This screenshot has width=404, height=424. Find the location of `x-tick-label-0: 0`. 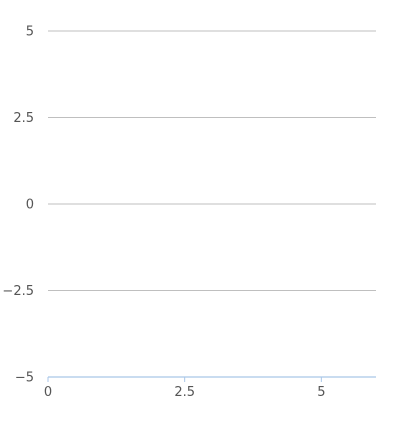

x-tick-label-0: 0 is located at coordinates (48, 392).